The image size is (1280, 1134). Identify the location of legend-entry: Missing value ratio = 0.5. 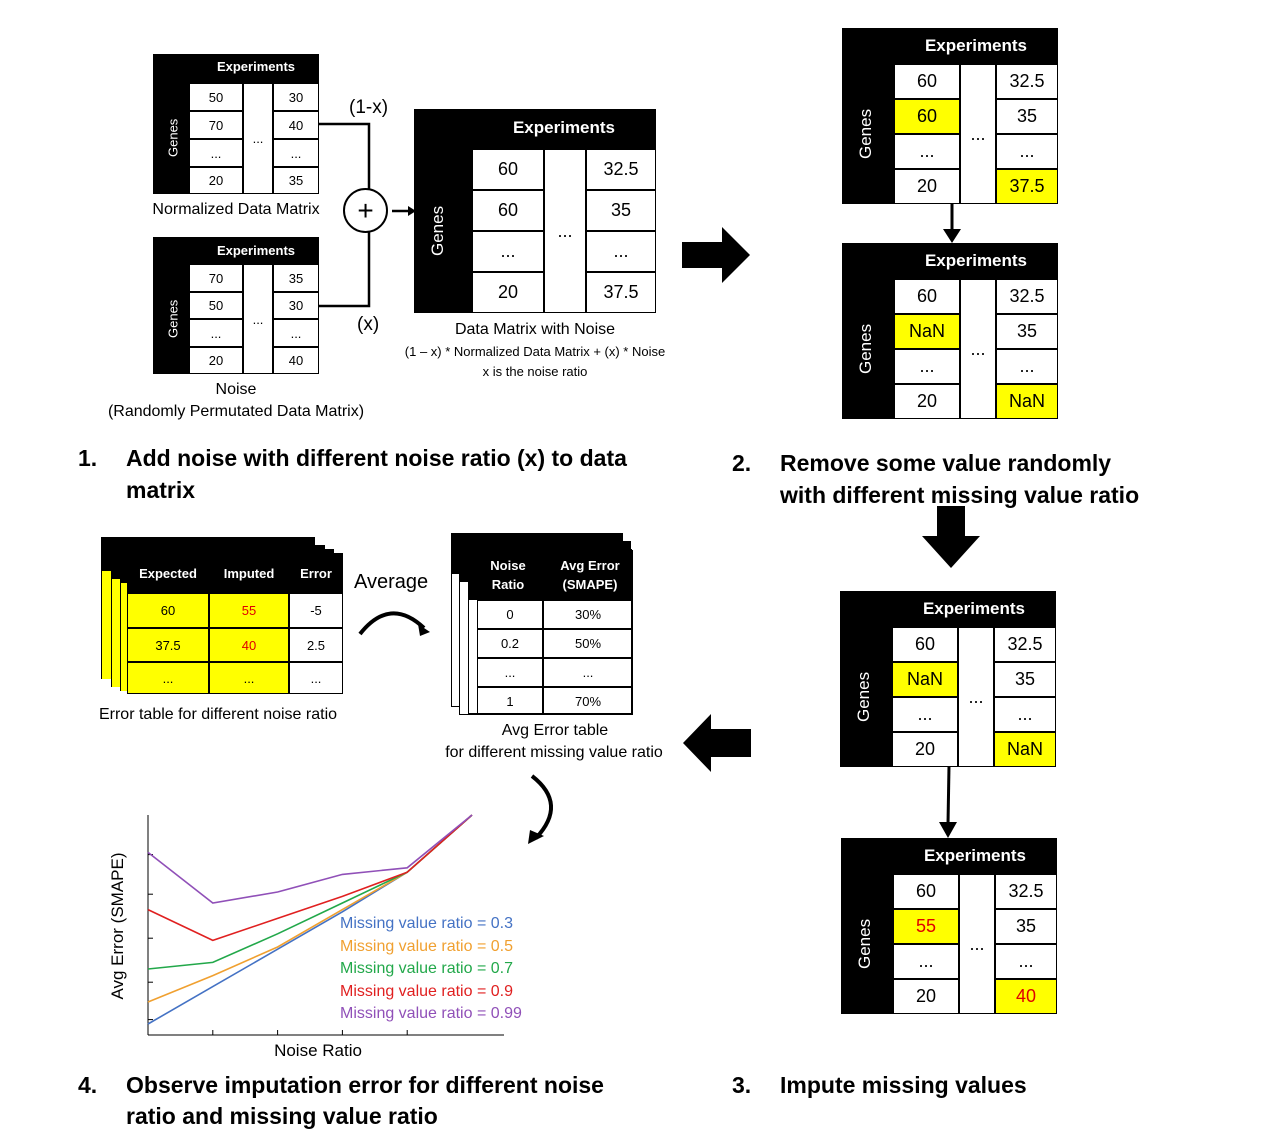
(426, 946).